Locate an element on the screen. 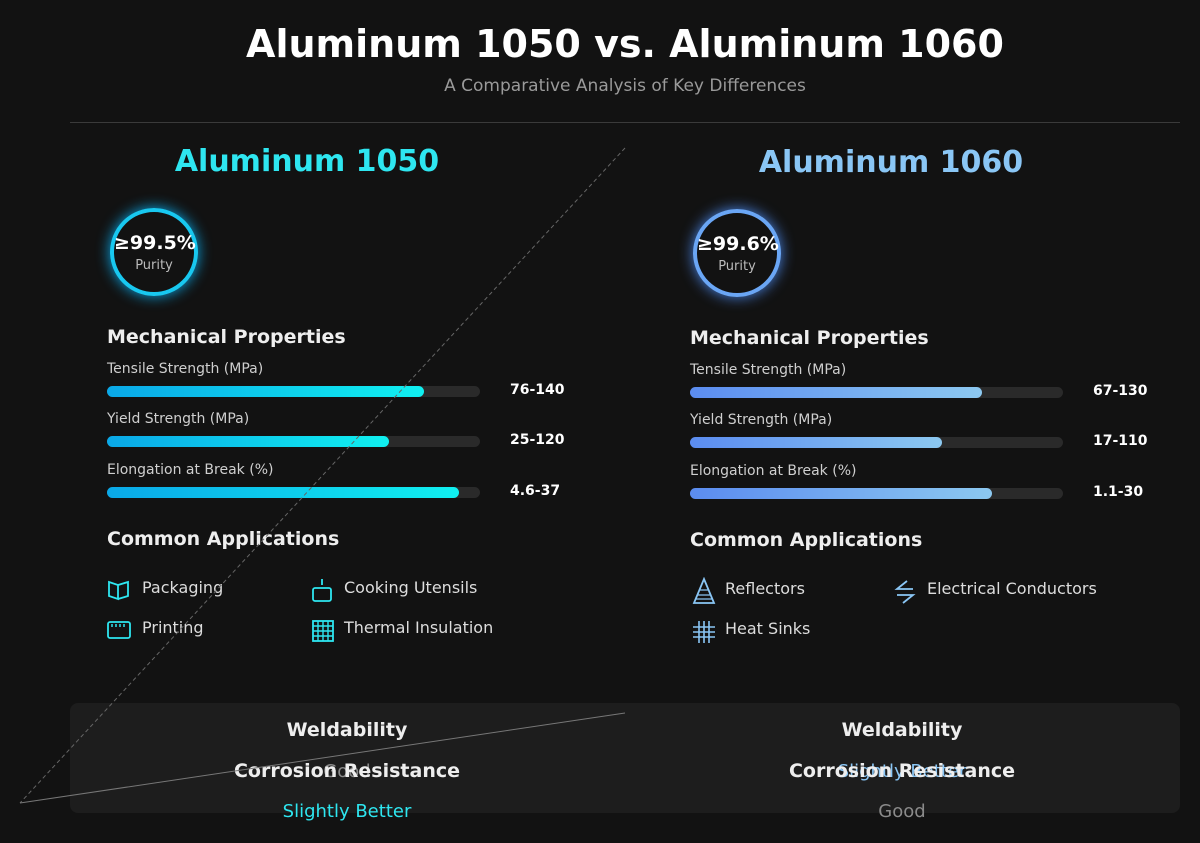  comparison-value: Good is located at coordinates (902, 811).